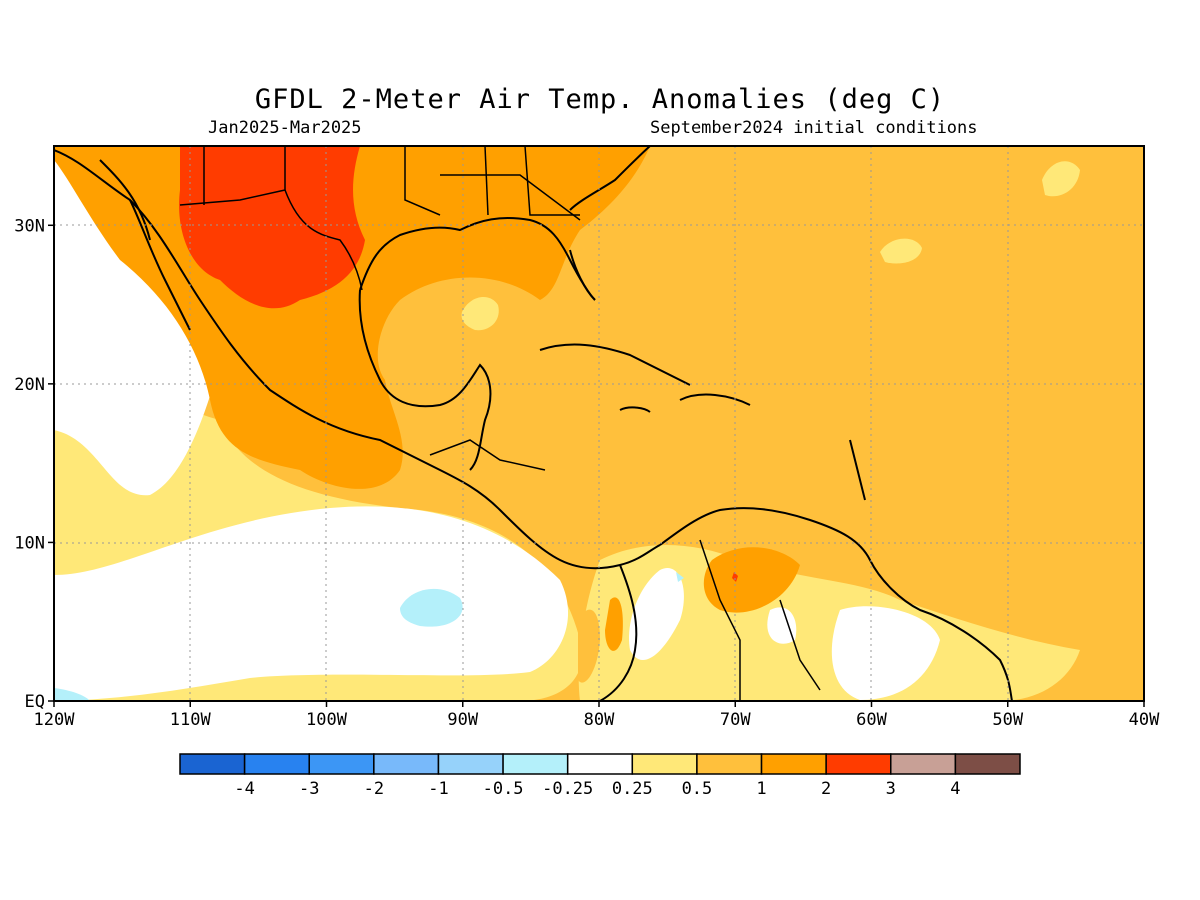  What do you see at coordinates (55, 720) in the screenshot?
I see `lon-tick-label: 120W` at bounding box center [55, 720].